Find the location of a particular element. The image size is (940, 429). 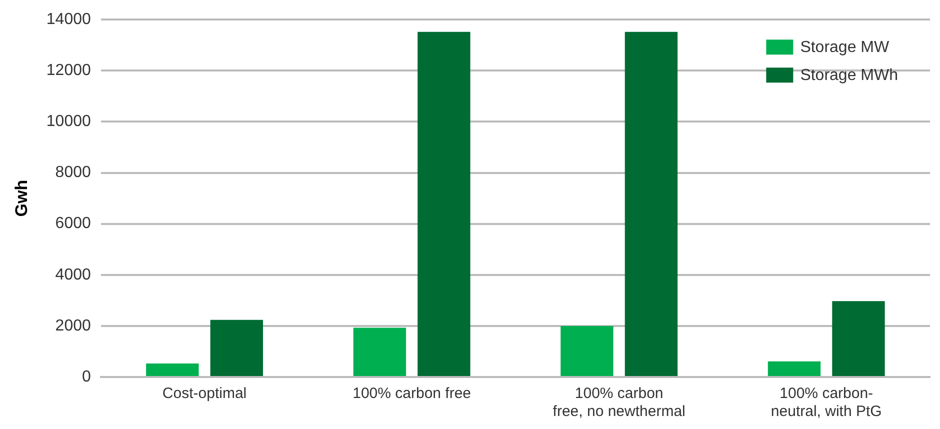

y-tick-label: 12000 is located at coordinates (68, 71).